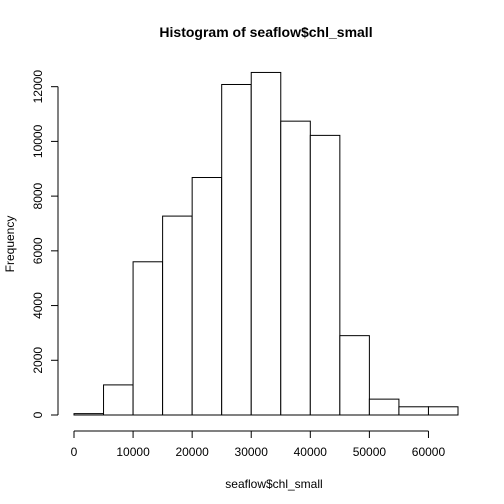 The width and height of the screenshot is (504, 504). I want to click on x-tick-label: 50000, so click(370, 452).